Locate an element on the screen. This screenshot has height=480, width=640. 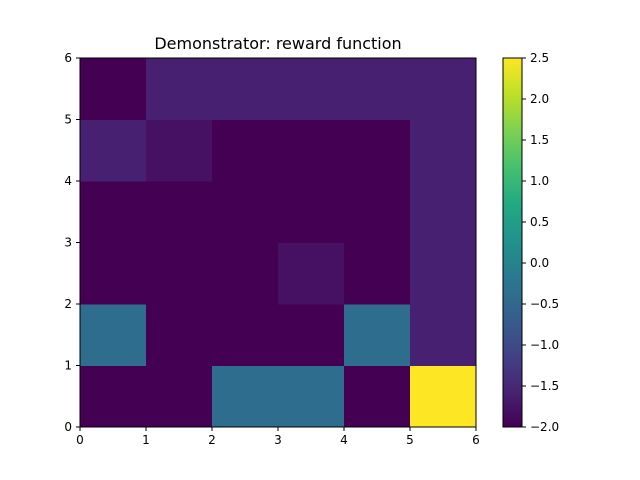
colorbar-ticks: −2.0 −1.5 −1.0 −0.5 0.0 0.5 1.0 1.5 2.0 2.5 is located at coordinates (540, 242).